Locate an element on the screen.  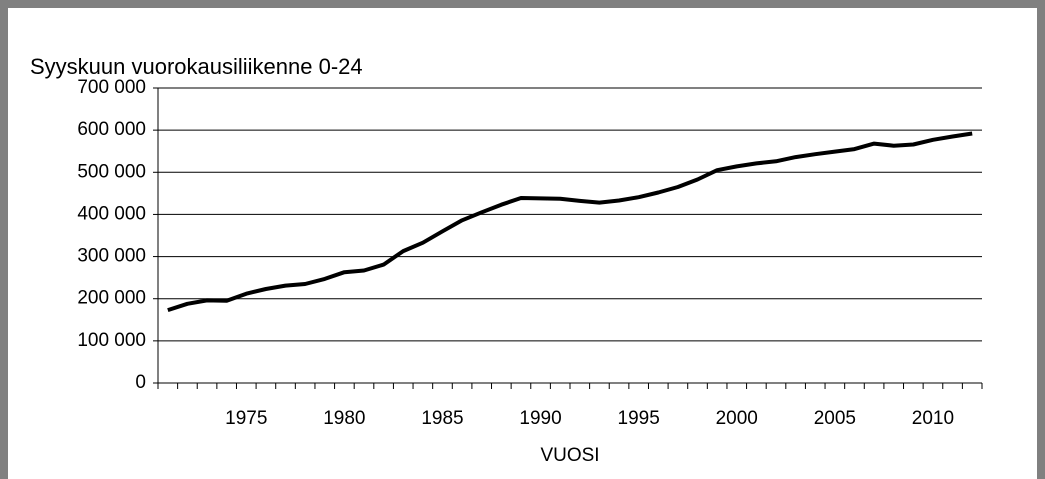
x-tick-label: 1995 is located at coordinates (639, 418).